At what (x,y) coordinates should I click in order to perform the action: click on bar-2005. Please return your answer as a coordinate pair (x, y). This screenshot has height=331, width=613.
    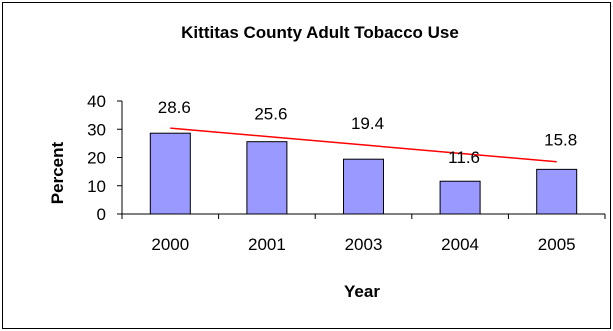
    Looking at the image, I should click on (557, 191).